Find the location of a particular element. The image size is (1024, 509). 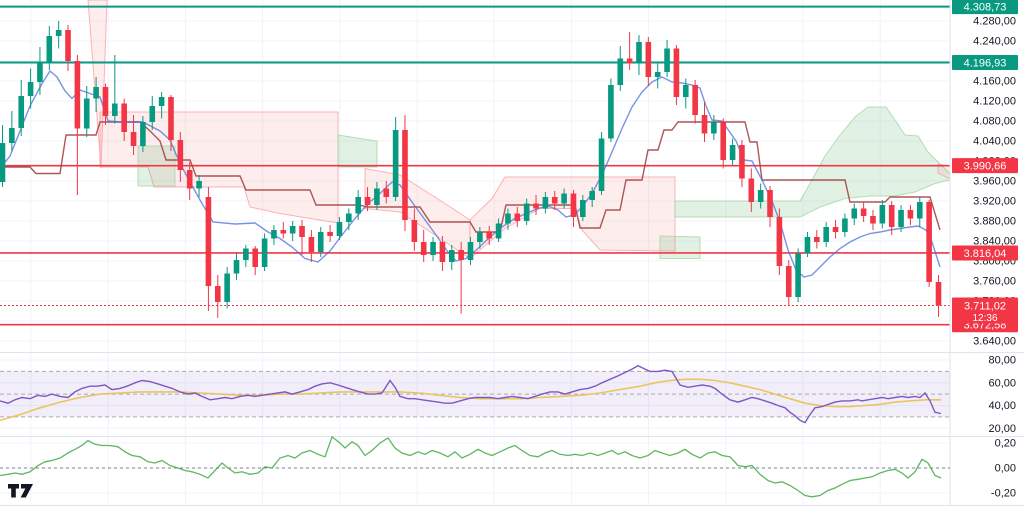

price-tick-label: 3.920,00 is located at coordinates (994, 202).